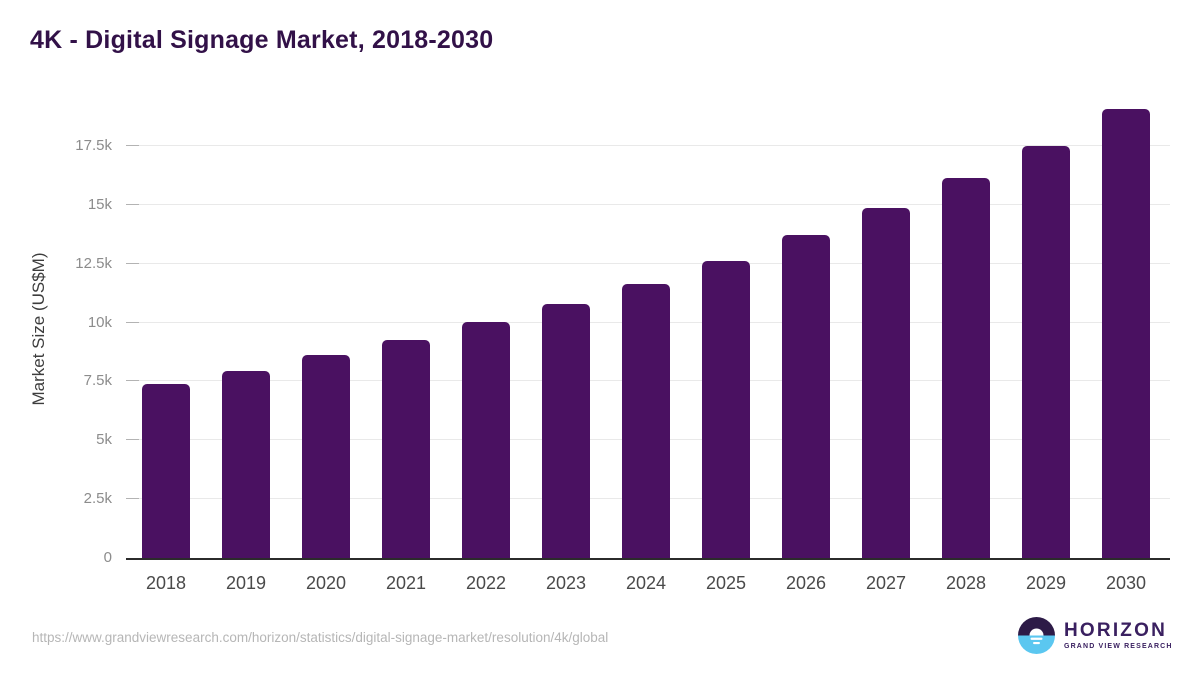  I want to click on bar-2022, so click(486, 440).